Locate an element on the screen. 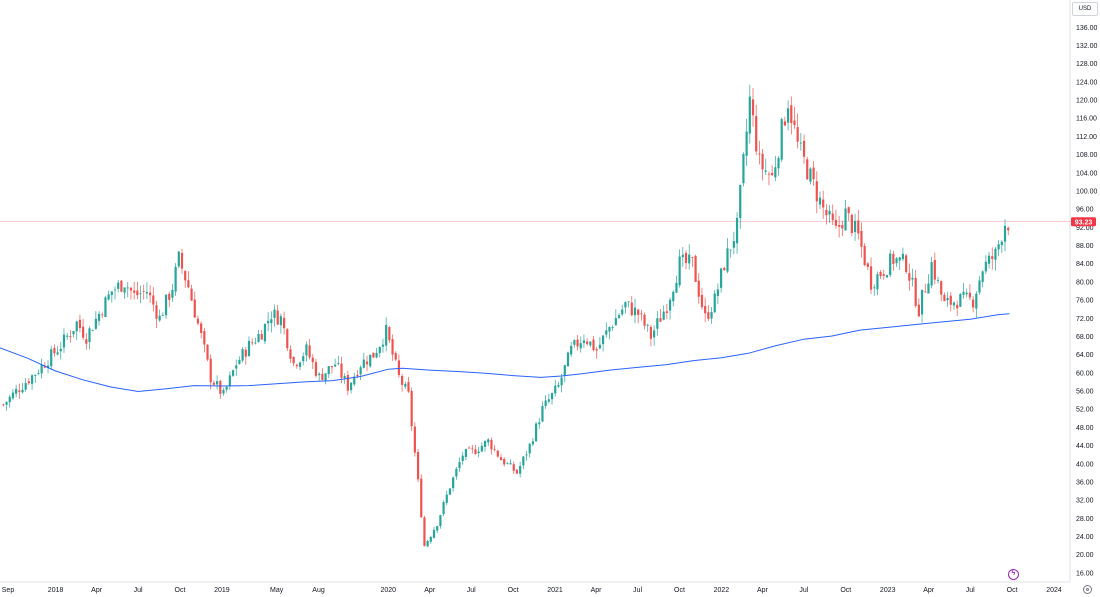  gear-icon is located at coordinates (1087, 589).